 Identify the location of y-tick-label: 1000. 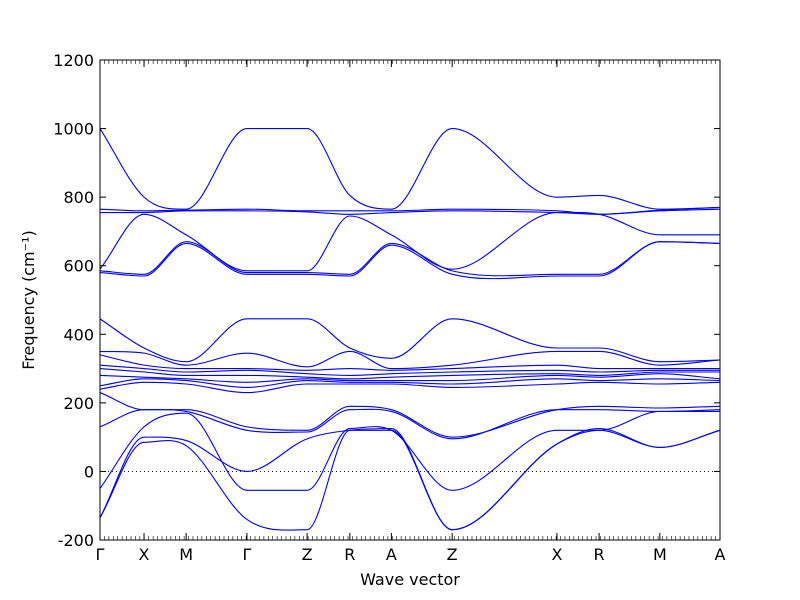
(73, 129).